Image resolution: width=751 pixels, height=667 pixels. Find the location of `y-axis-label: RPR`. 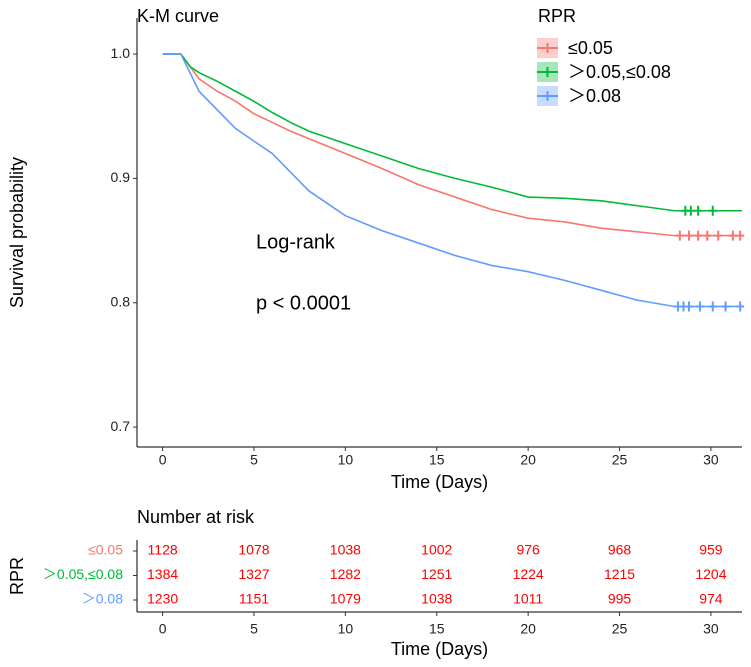

y-axis-label: RPR is located at coordinates (17, 576).